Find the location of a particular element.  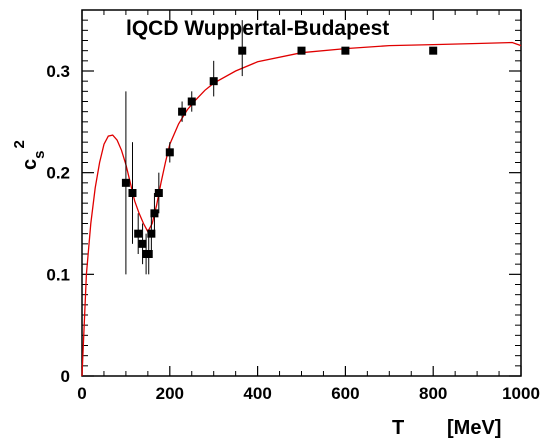

x-tick-label: 600 is located at coordinates (345, 393).